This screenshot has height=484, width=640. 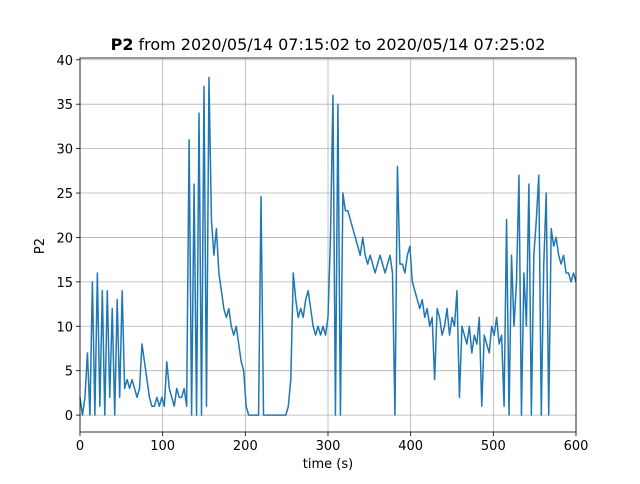 I want to click on y-tick-label: 40, so click(x=64, y=61).